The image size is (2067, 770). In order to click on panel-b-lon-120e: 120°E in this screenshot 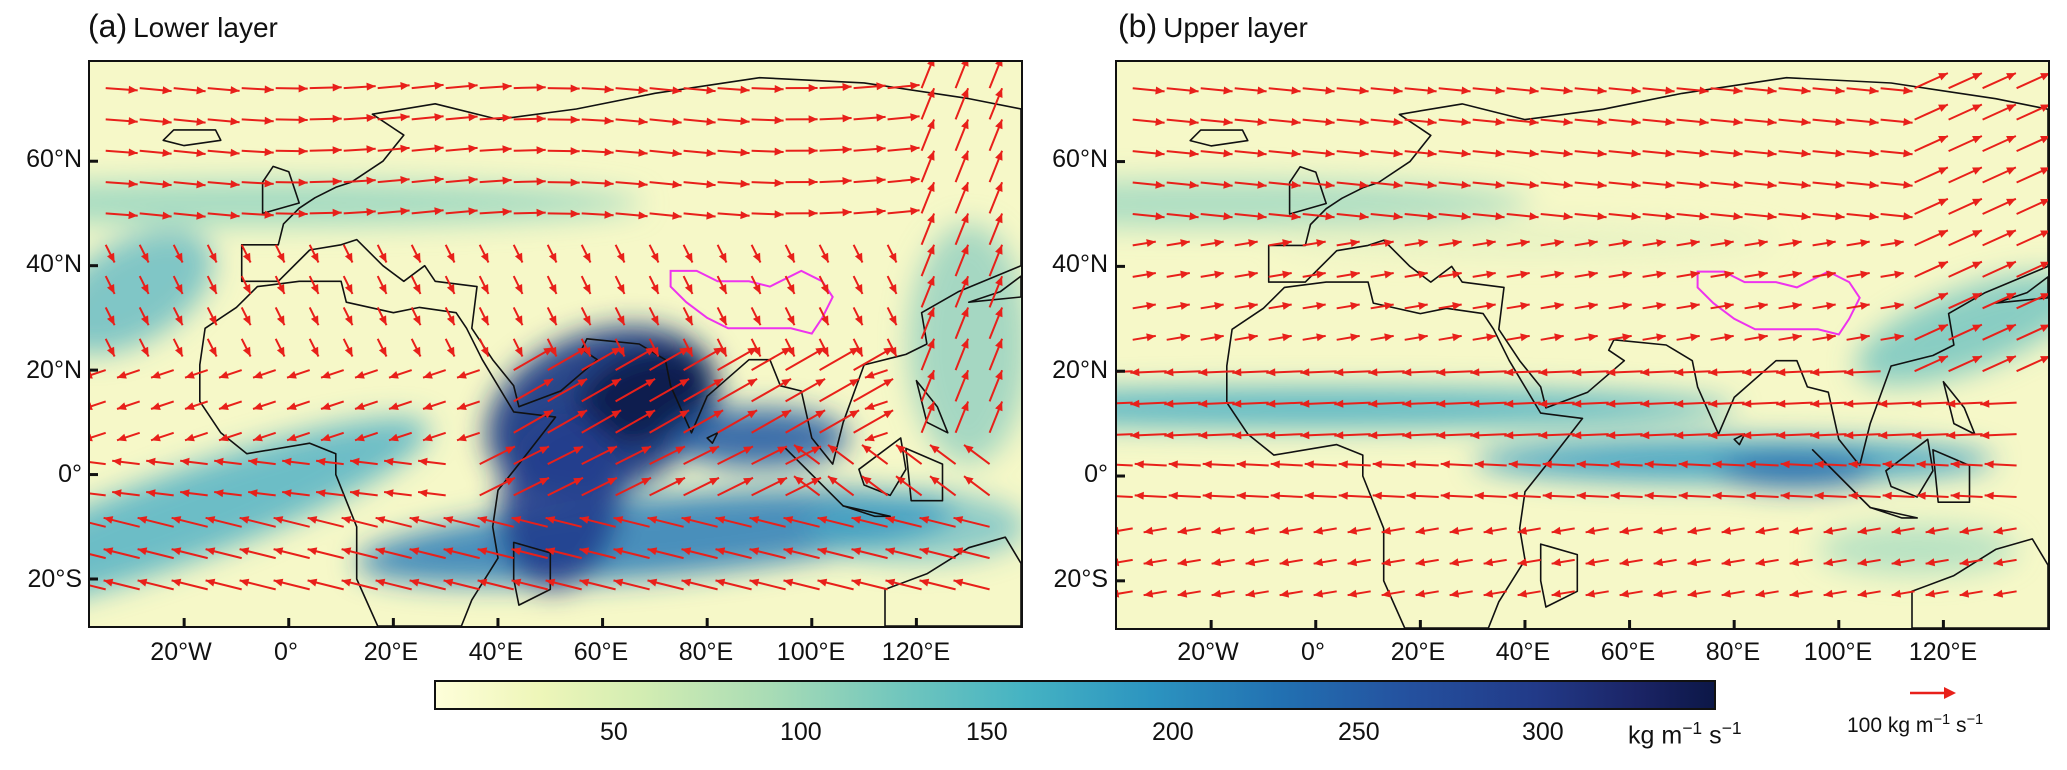, I will do `click(1943, 652)`.